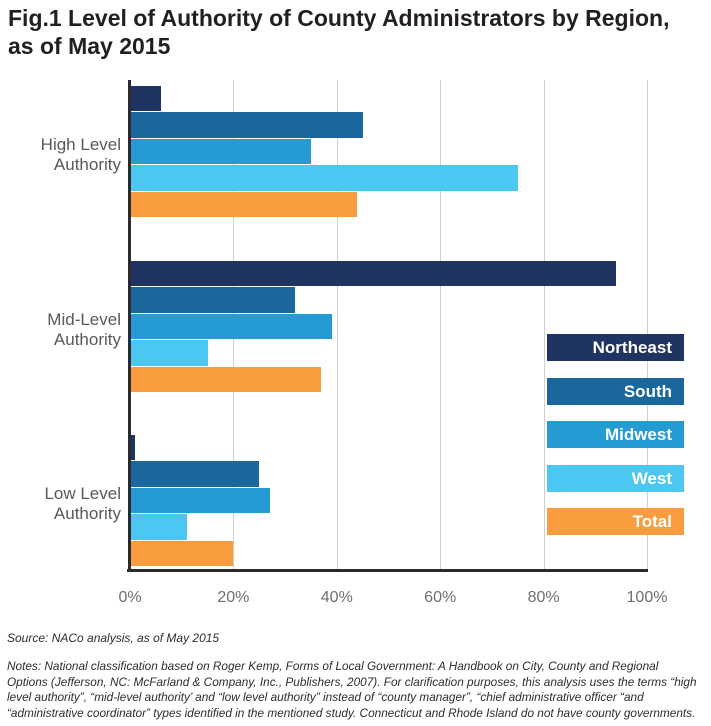 This screenshot has height=726, width=711. Describe the element at coordinates (647, 597) in the screenshot. I see `tick-label-100%: 100%` at that location.